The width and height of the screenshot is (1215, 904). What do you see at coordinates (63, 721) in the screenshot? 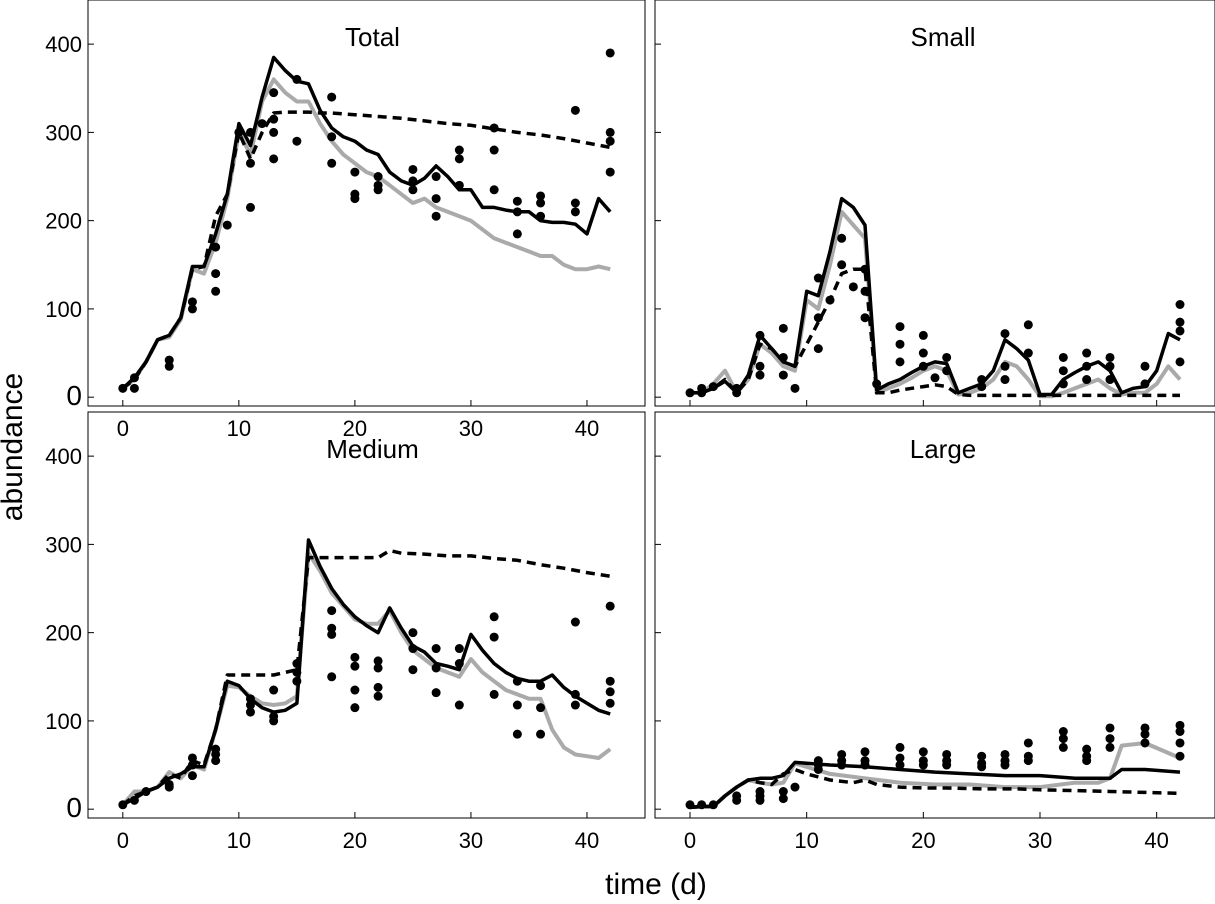
I see `y-tick-label-medium: 100` at bounding box center [63, 721].